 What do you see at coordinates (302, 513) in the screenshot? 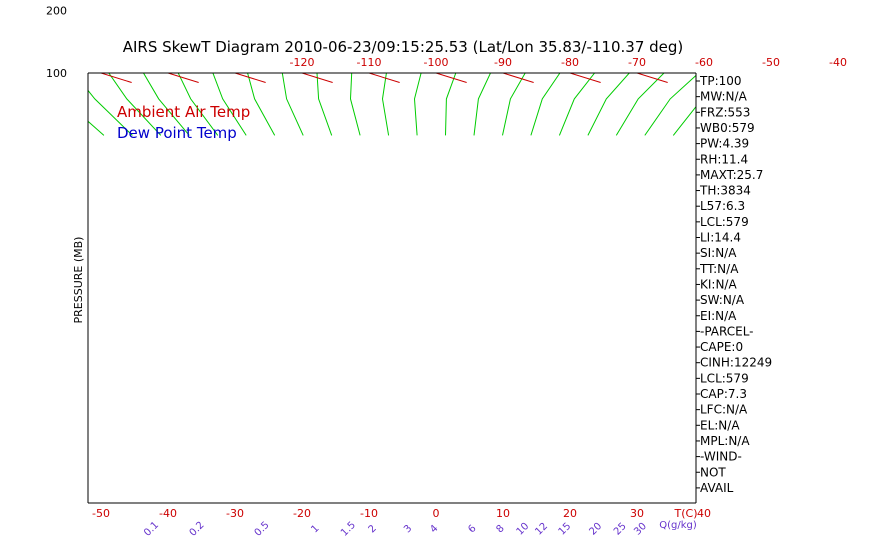
I see `bottom-temp-tick-label: -20` at bounding box center [302, 513].